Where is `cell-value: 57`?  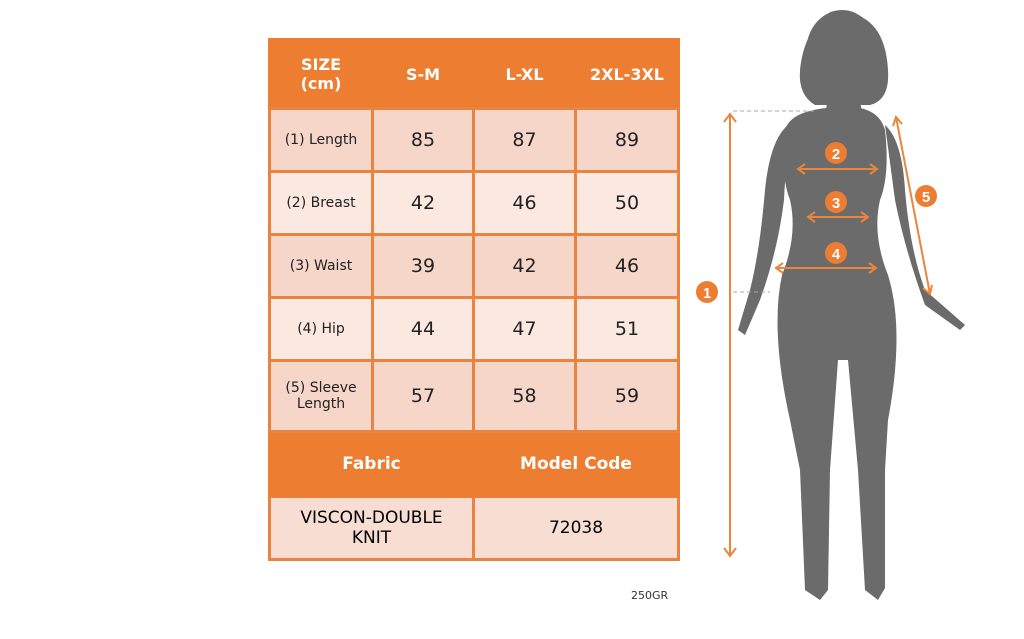
cell-value: 57 is located at coordinates (423, 396).